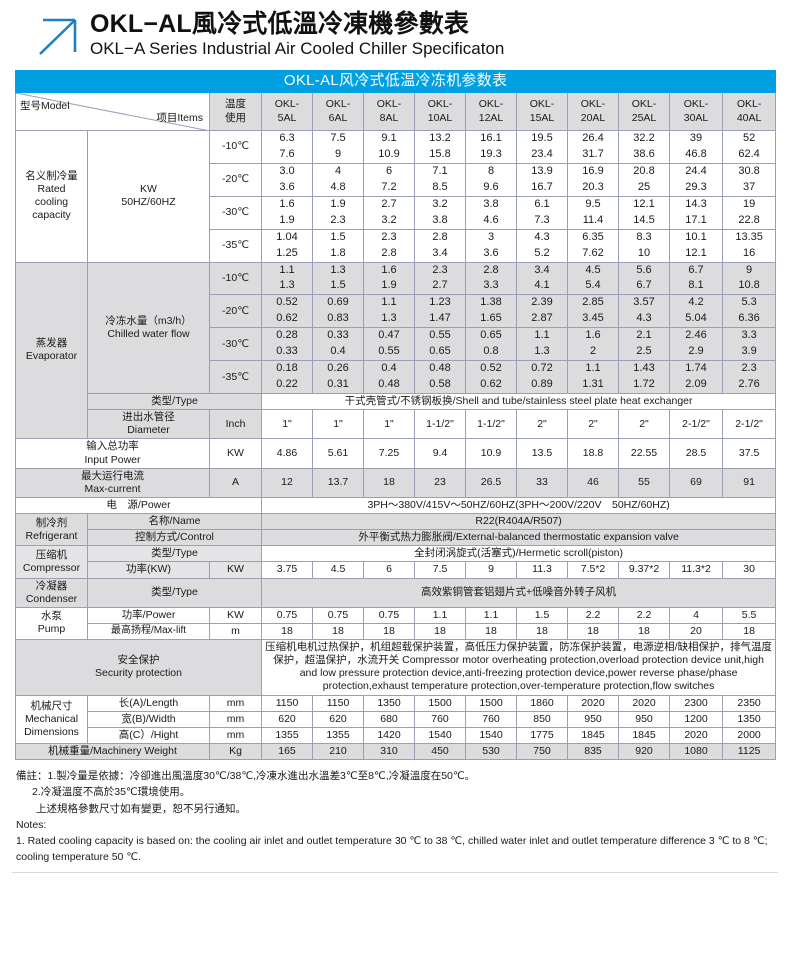 This screenshot has width=790, height=962. What do you see at coordinates (593, 278) in the screenshot?
I see `evap-cell: 4.5 5.4` at bounding box center [593, 278].